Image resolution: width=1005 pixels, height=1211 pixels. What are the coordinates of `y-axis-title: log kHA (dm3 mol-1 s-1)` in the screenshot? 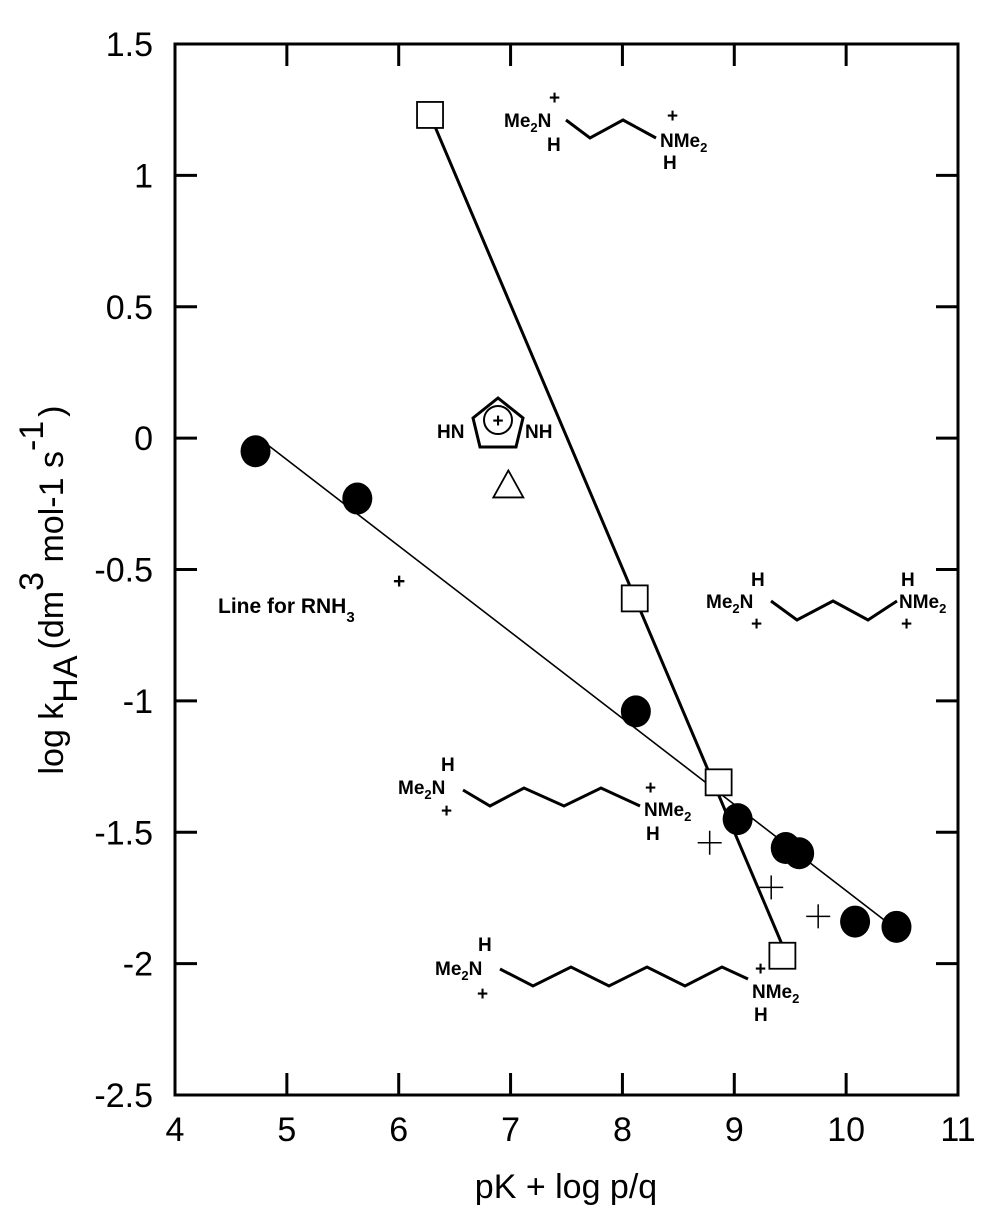 It's located at (49, 589).